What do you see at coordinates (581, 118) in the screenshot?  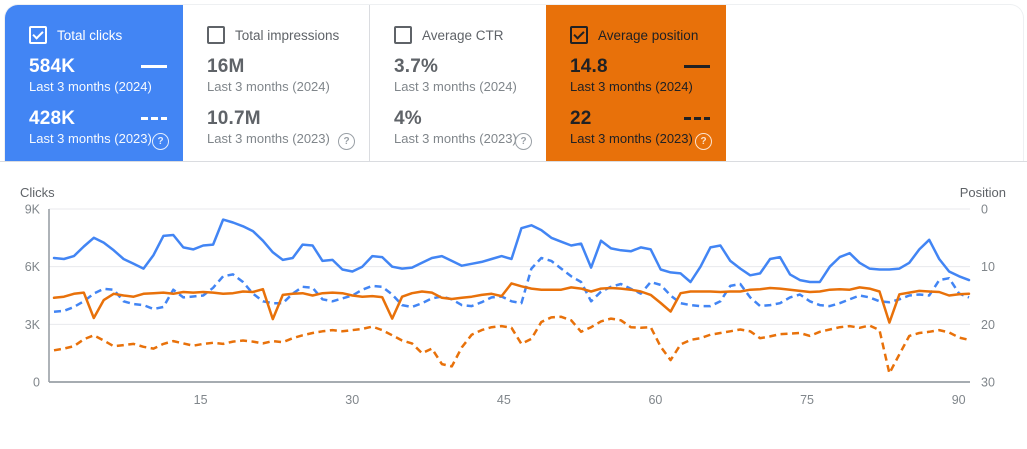 I see `metric-value-previous: 22` at bounding box center [581, 118].